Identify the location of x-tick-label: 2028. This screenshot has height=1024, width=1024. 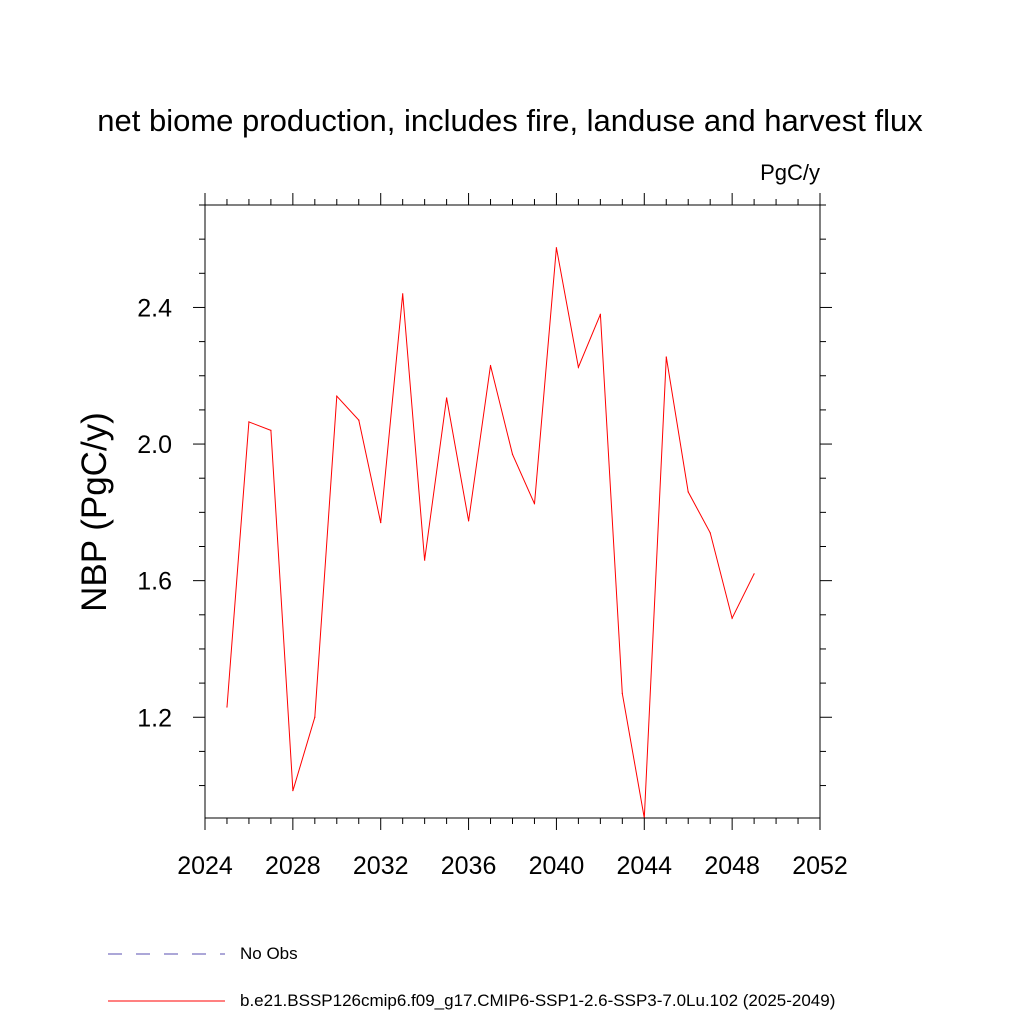
(293, 866).